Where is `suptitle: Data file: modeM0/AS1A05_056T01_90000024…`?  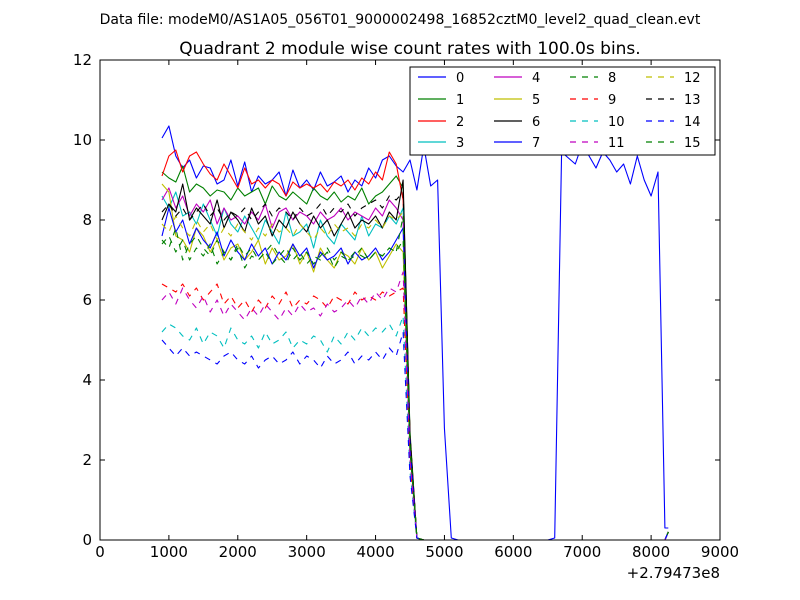 suptitle: Data file: modeM0/AS1A05_056T01_90000024… is located at coordinates (400, 20).